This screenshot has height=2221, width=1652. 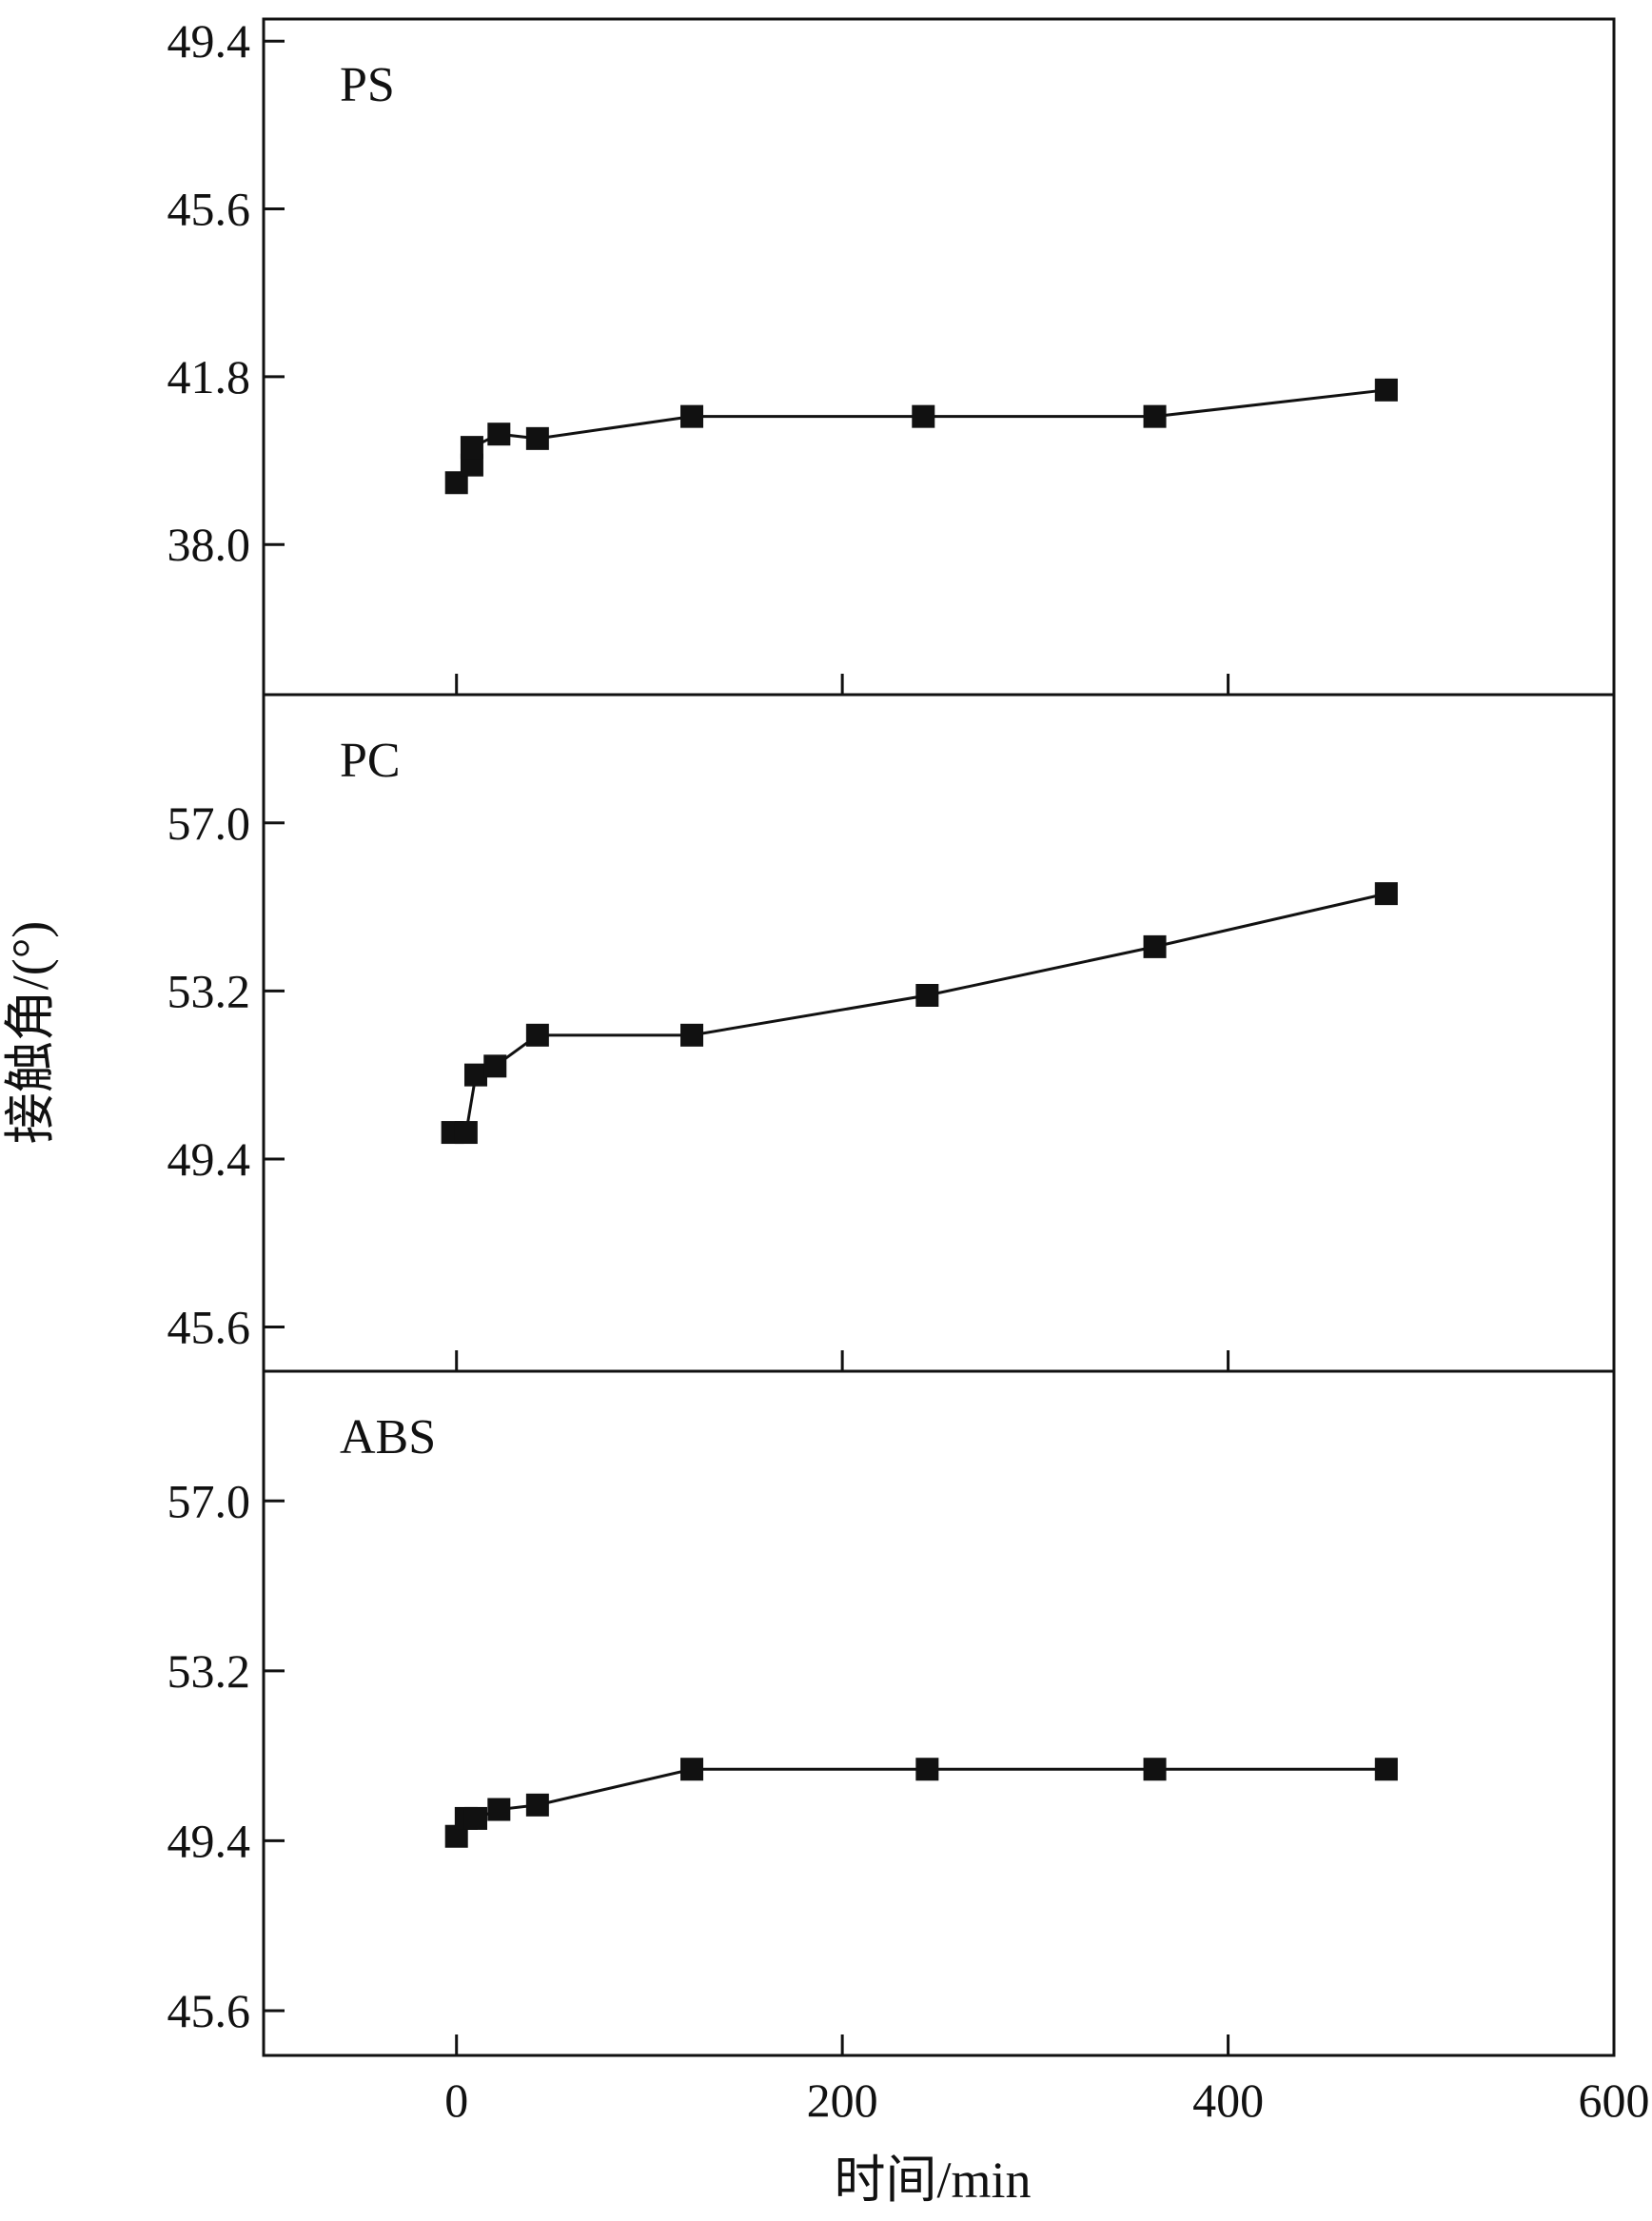 I want to click on series-line-pc, so click(x=920, y=1013).